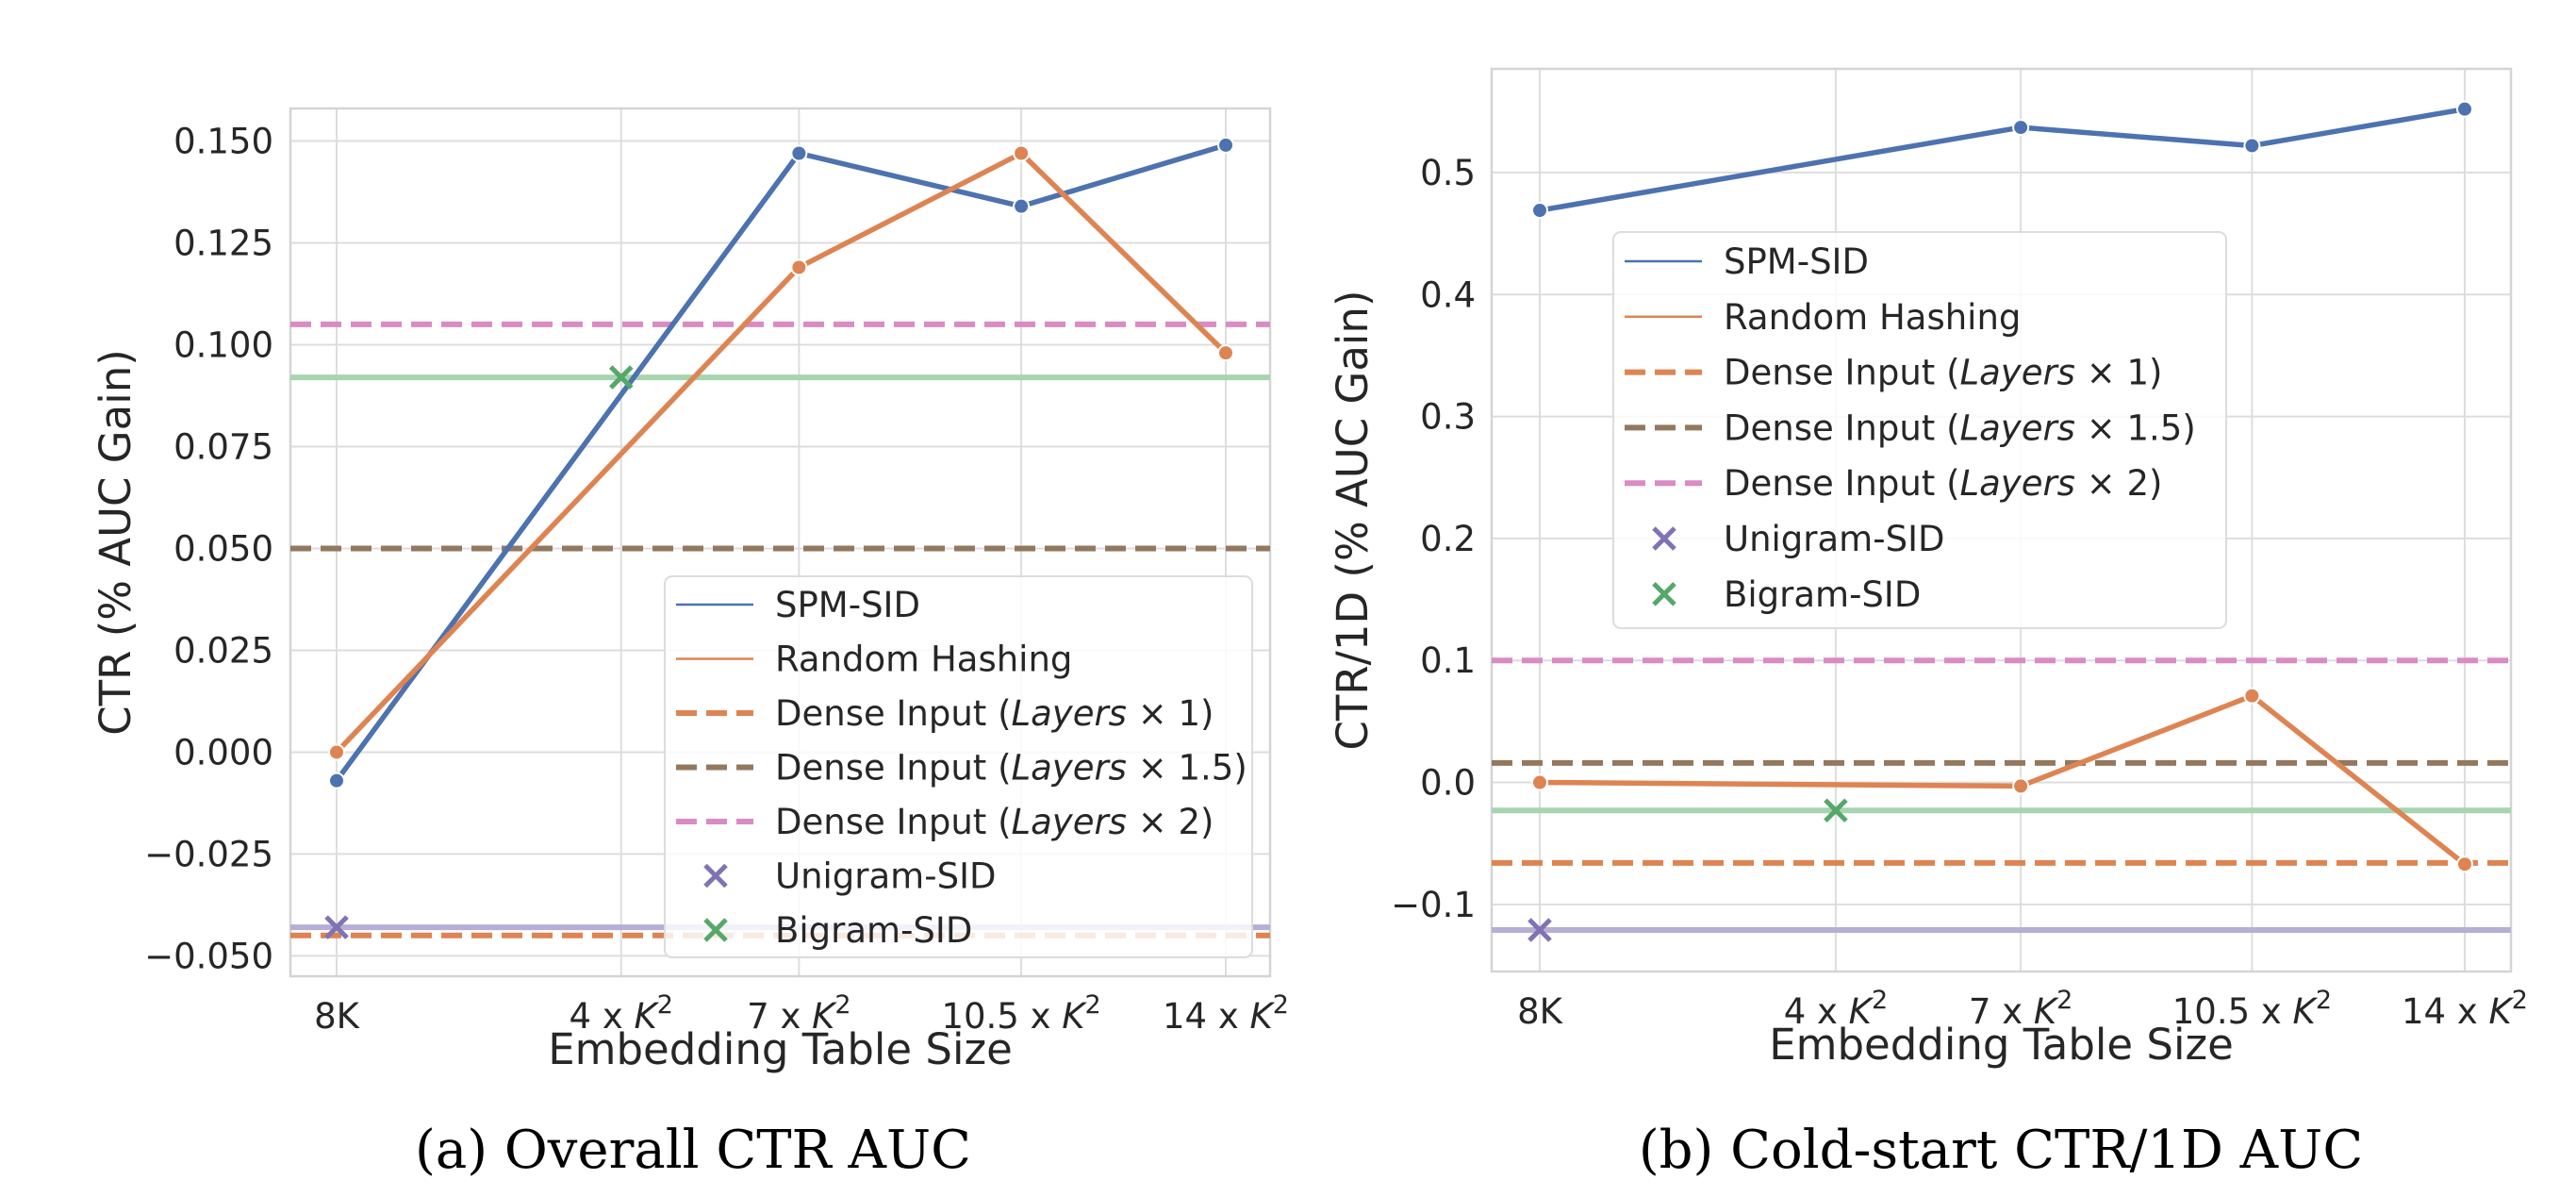 The image size is (2576, 1196). Describe the element at coordinates (223, 650) in the screenshot. I see `y-tick-label: 0.025` at that location.